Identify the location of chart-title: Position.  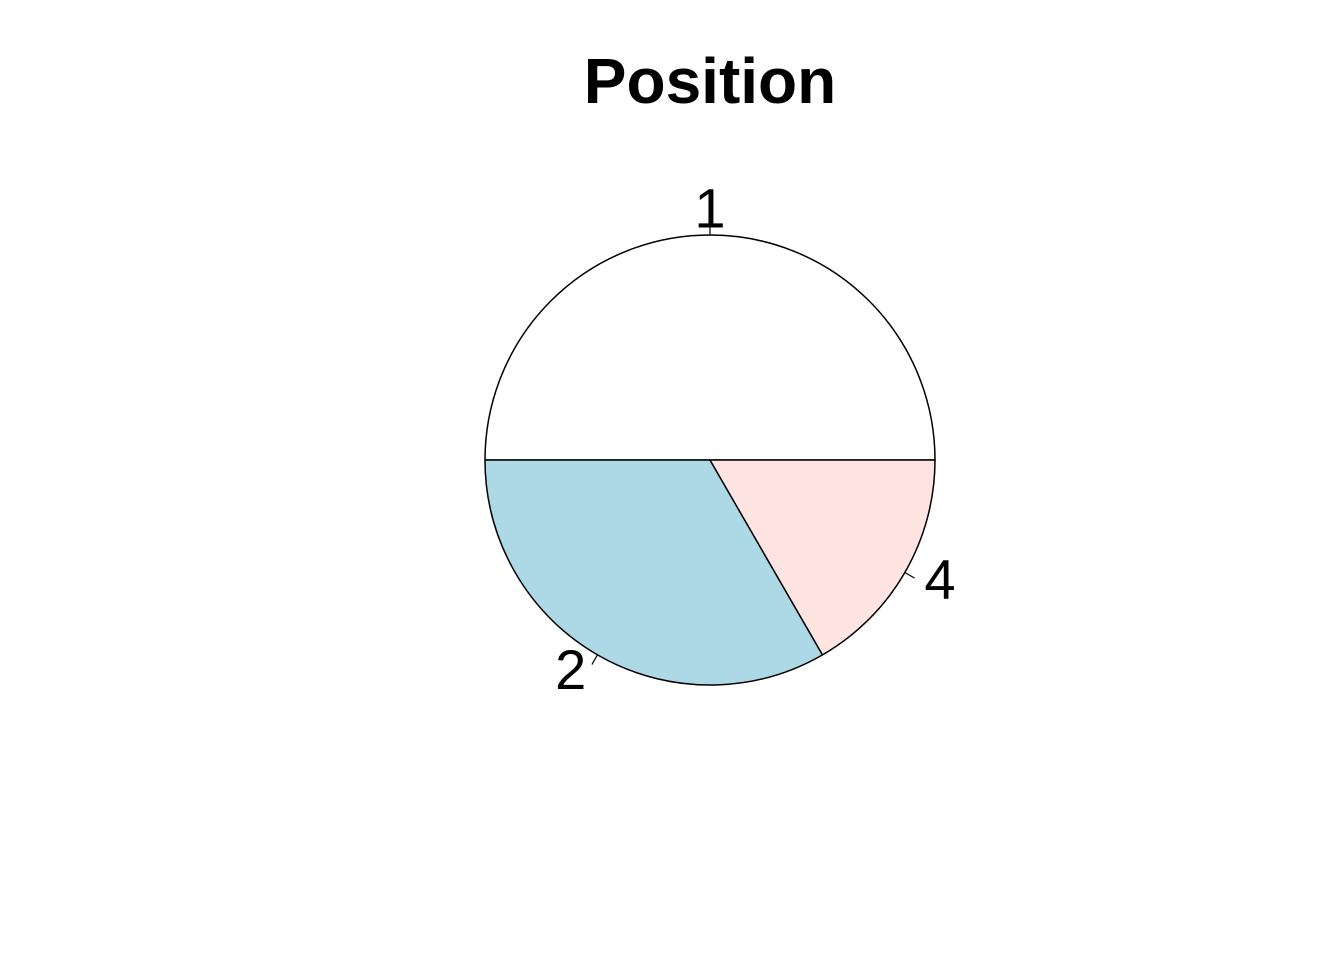
(710, 81).